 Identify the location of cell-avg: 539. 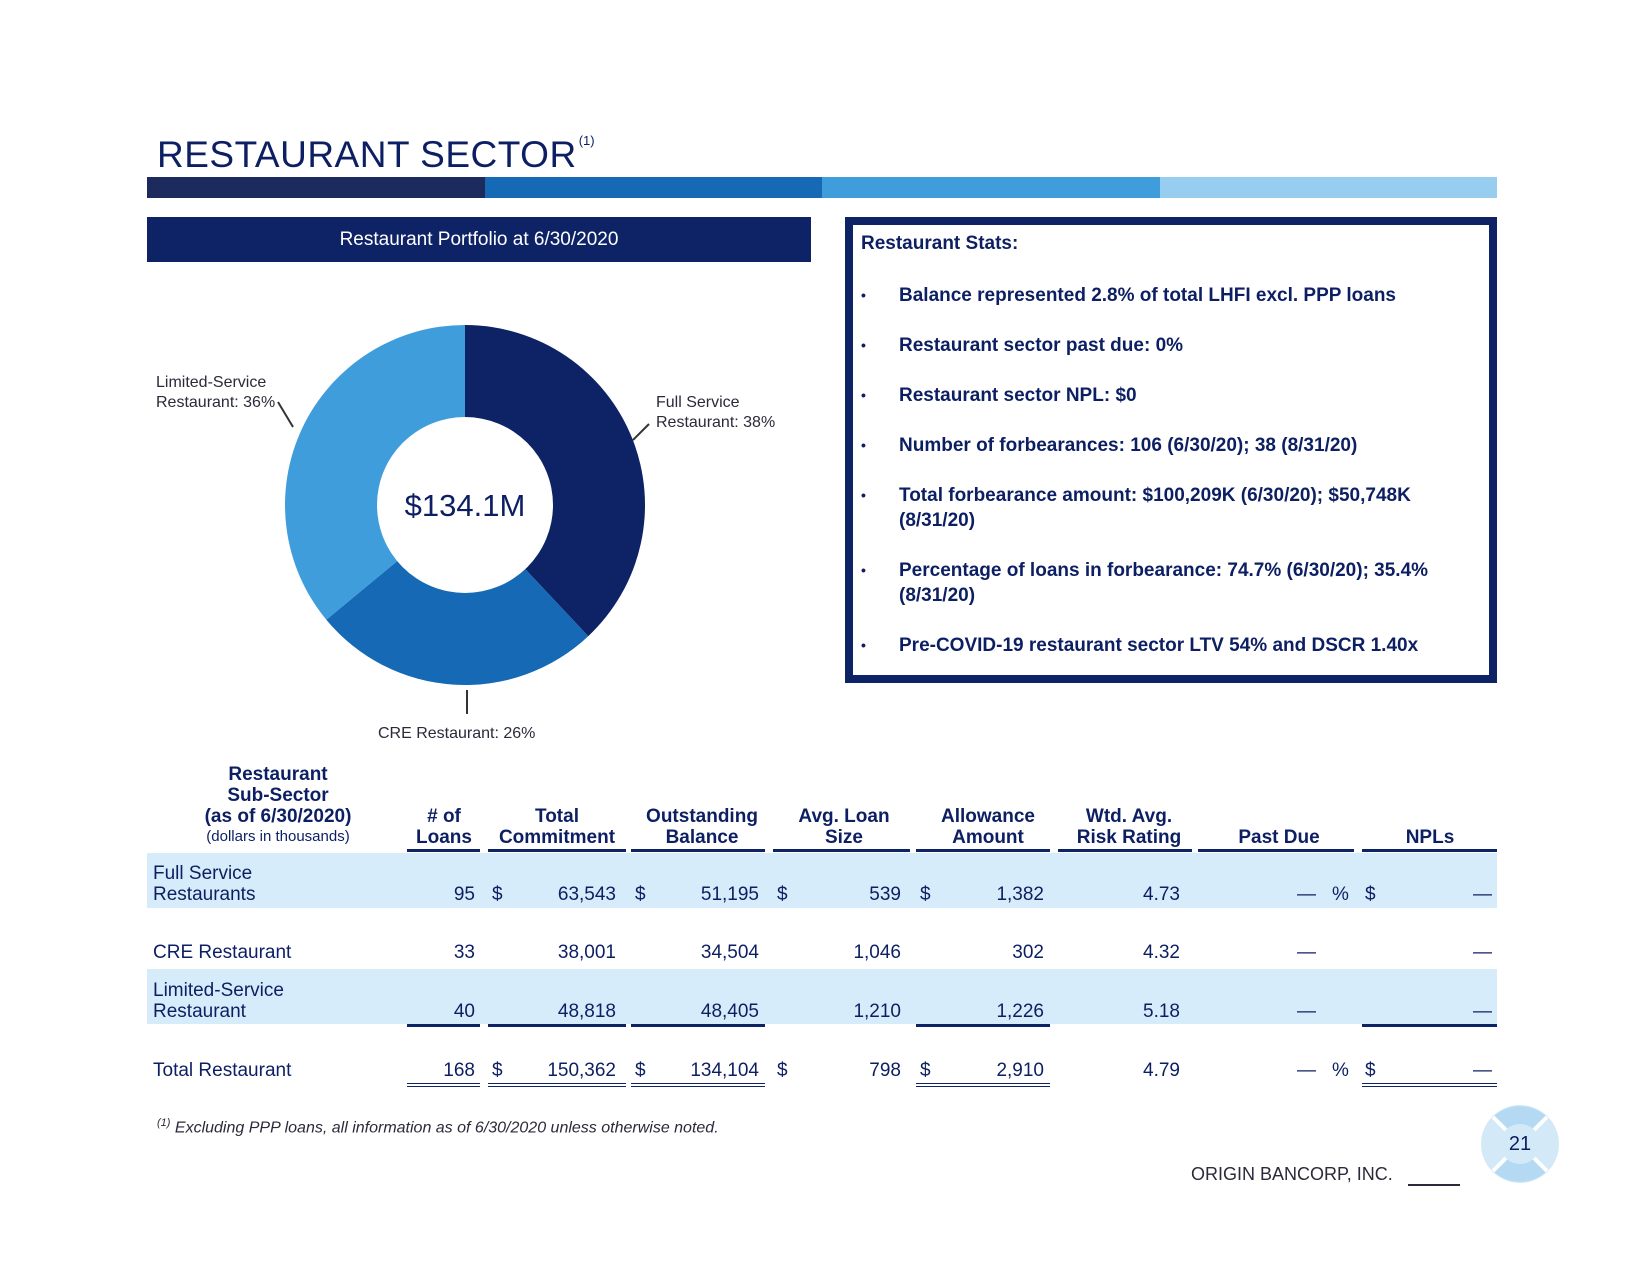
(885, 894).